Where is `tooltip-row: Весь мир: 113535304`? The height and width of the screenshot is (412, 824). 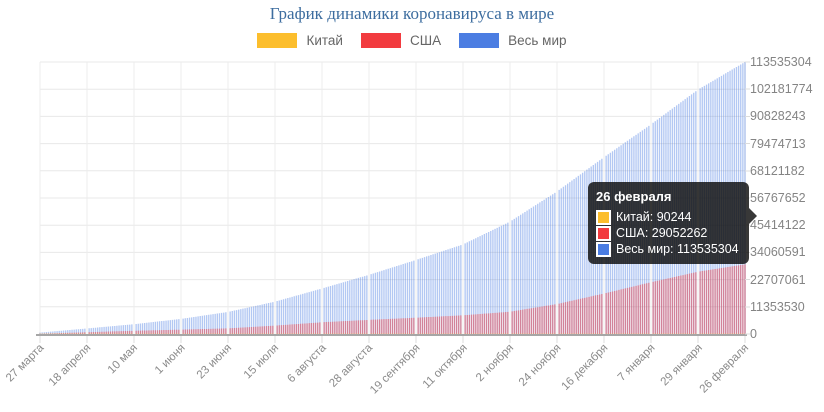
tooltip-row: Весь мир: 113535304 is located at coordinates (667, 249).